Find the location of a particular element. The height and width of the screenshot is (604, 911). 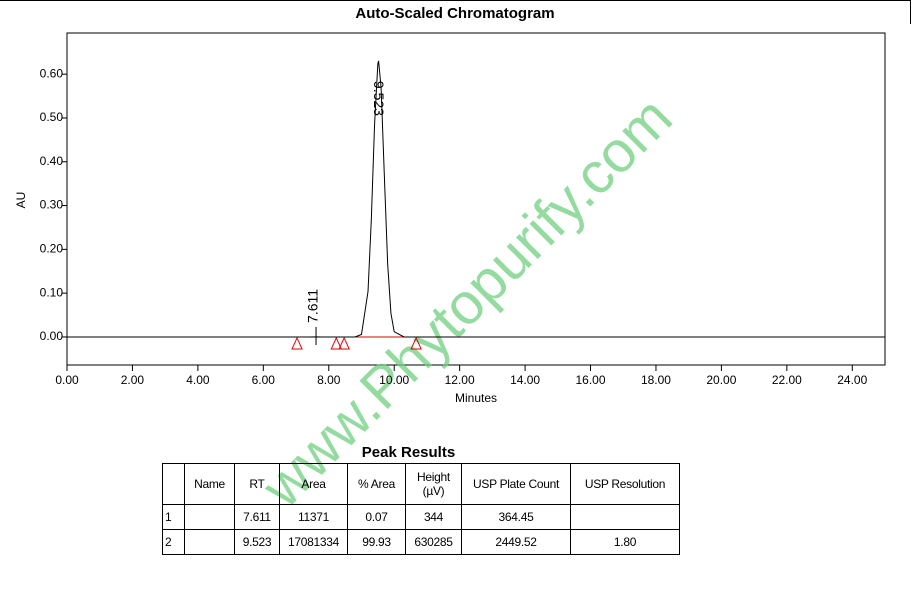

chart-title: Auto-Scaled Chromatogram is located at coordinates (454, 13).